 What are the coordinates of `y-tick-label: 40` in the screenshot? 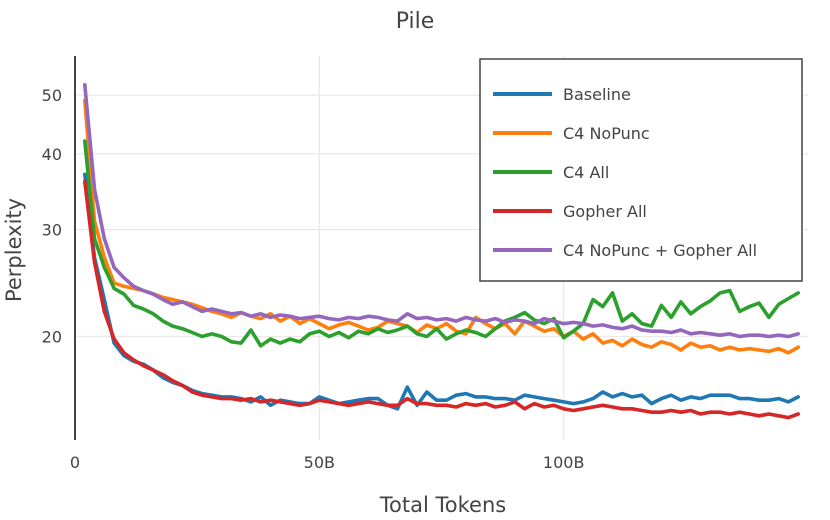 It's located at (52, 154).